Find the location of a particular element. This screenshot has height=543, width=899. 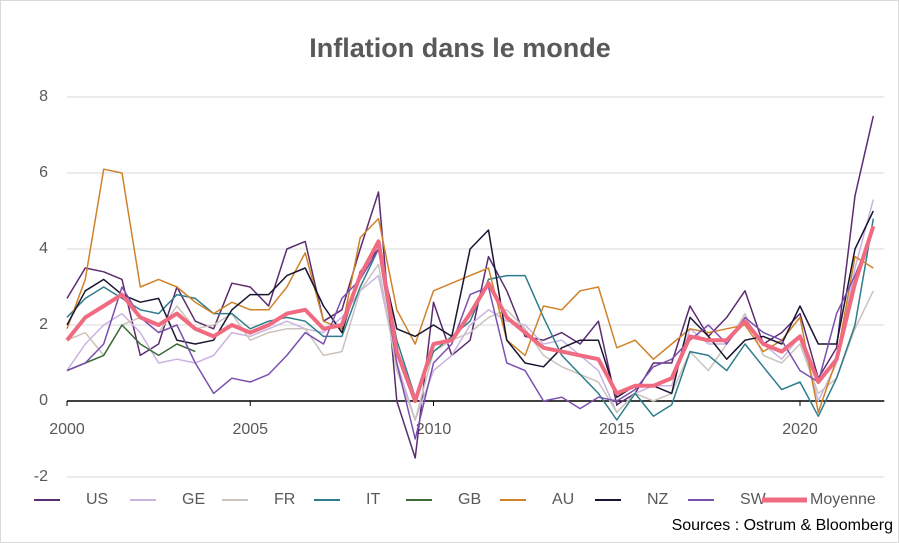

legend-label: Moyenne is located at coordinates (843, 499).